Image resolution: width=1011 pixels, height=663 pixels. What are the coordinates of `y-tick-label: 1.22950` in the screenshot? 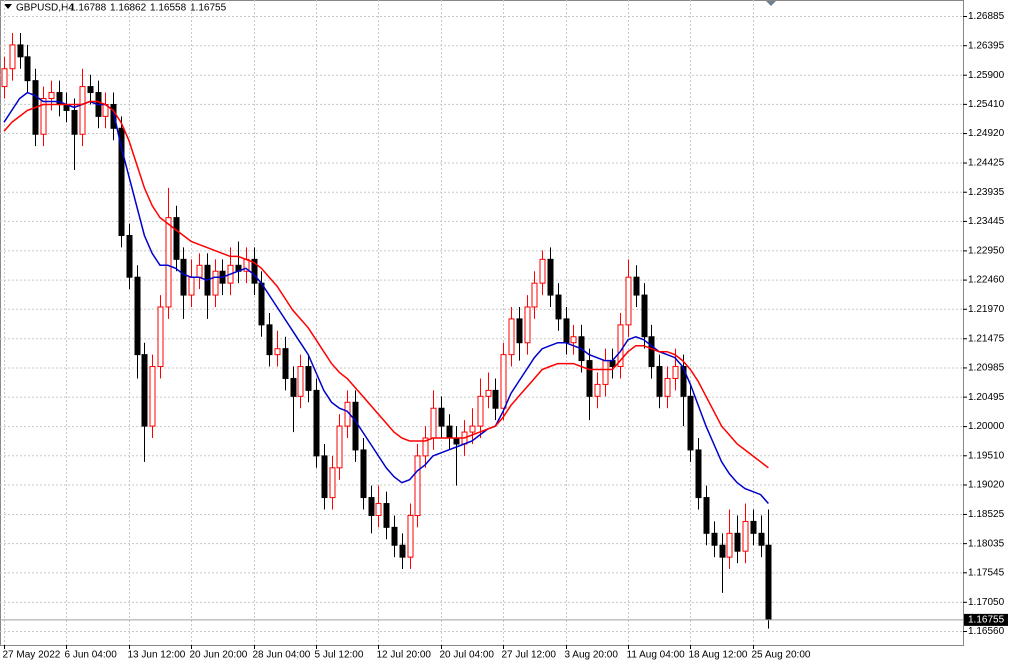 It's located at (986, 251).